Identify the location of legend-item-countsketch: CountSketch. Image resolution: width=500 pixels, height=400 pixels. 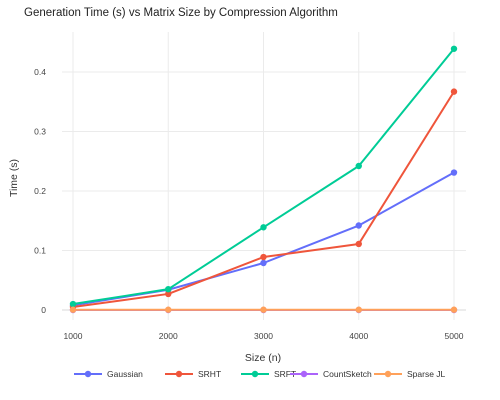
(331, 374).